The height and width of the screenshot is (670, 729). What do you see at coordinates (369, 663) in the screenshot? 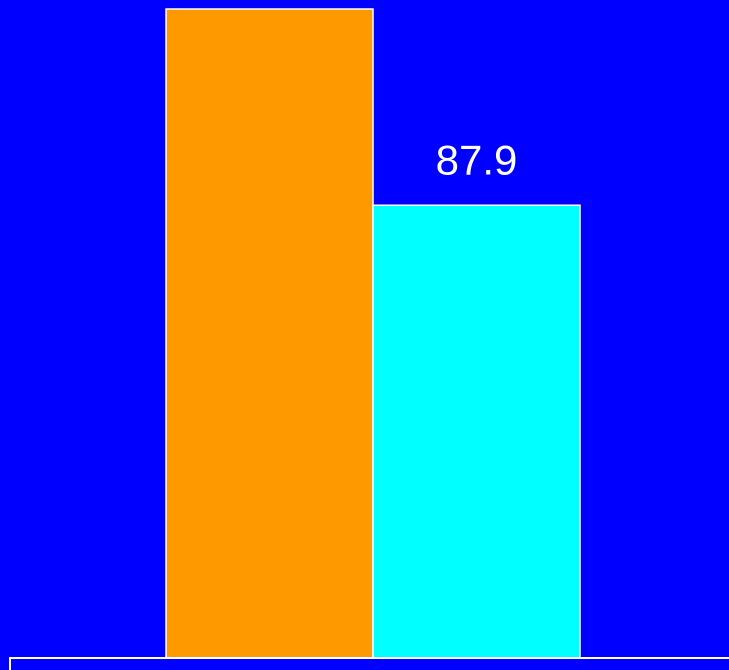
I see `legend-box` at bounding box center [369, 663].